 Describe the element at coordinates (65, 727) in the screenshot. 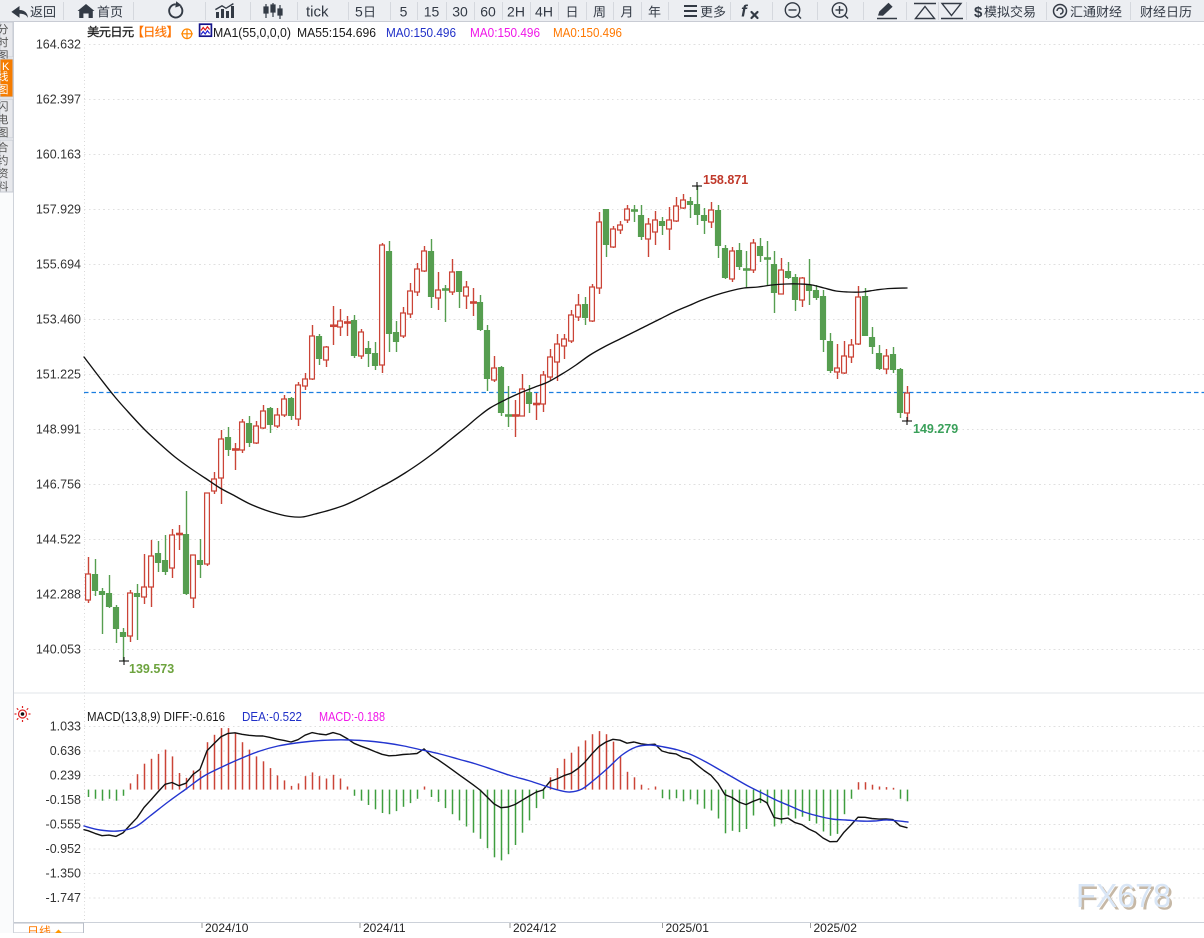

I see `svg-text: 1.033` at that location.